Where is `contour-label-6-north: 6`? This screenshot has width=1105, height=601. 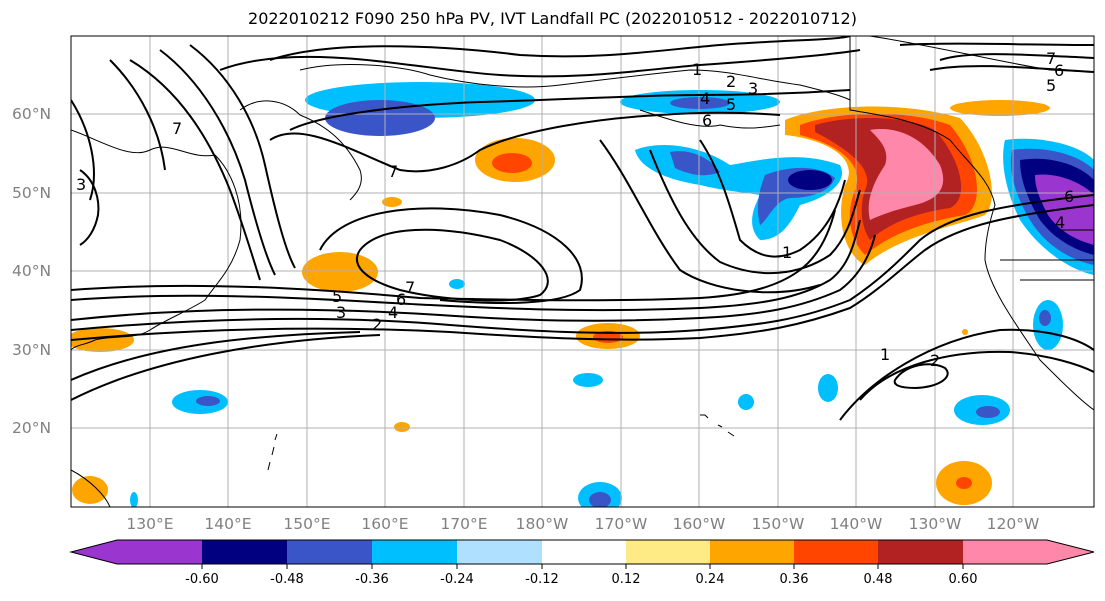 contour-label-6-north: 6 is located at coordinates (707, 120).